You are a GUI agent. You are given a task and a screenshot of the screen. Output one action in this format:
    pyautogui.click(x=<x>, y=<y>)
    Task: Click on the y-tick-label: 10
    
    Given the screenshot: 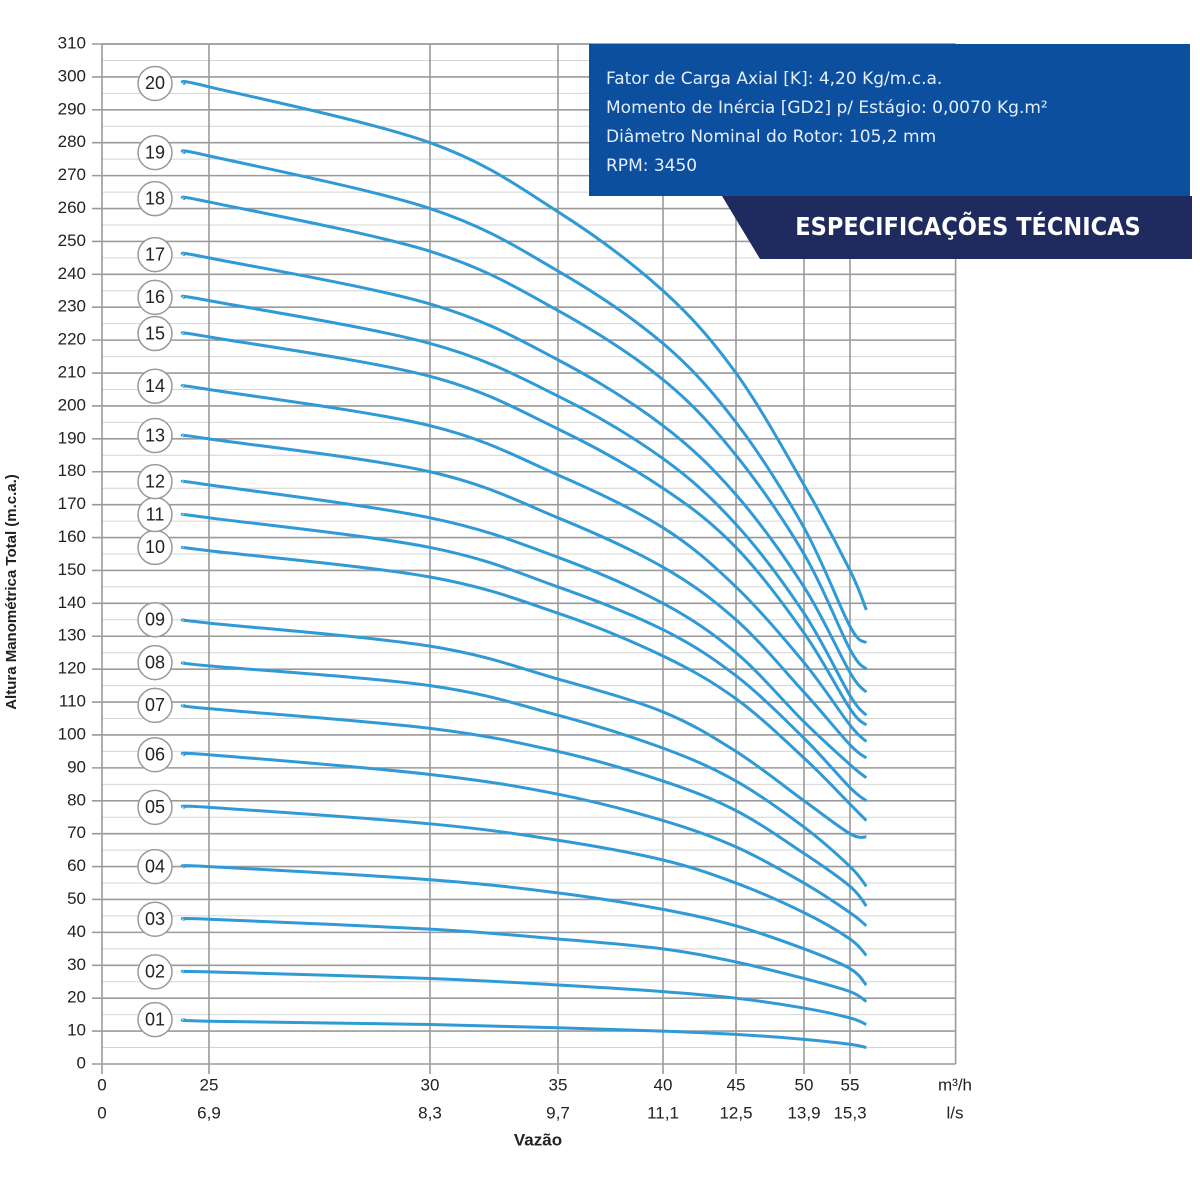 What is the action you would take?
    pyautogui.click(x=76, y=1030)
    